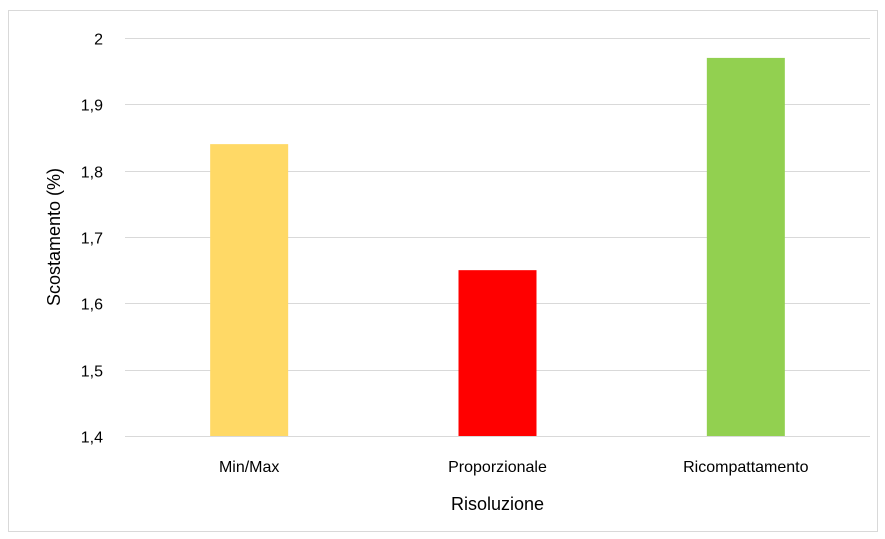 This screenshot has height=539, width=885. What do you see at coordinates (497, 467) in the screenshot?
I see `x-tick-label: Proporzionale` at bounding box center [497, 467].